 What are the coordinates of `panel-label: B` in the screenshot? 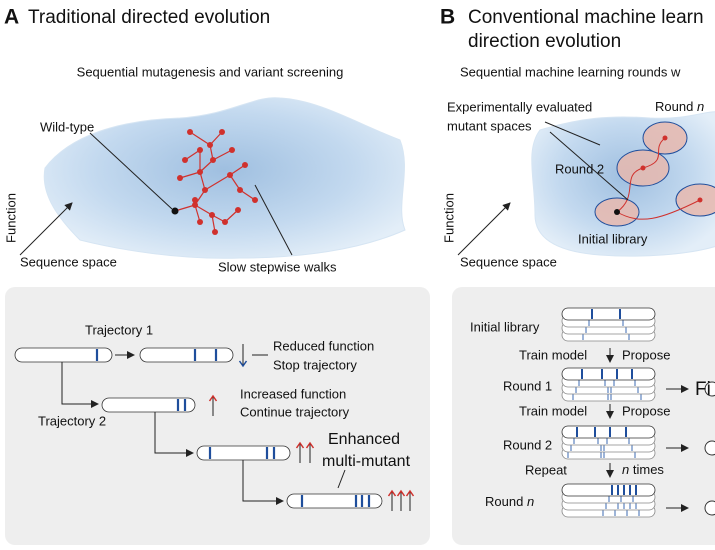 It's located at (447, 17).